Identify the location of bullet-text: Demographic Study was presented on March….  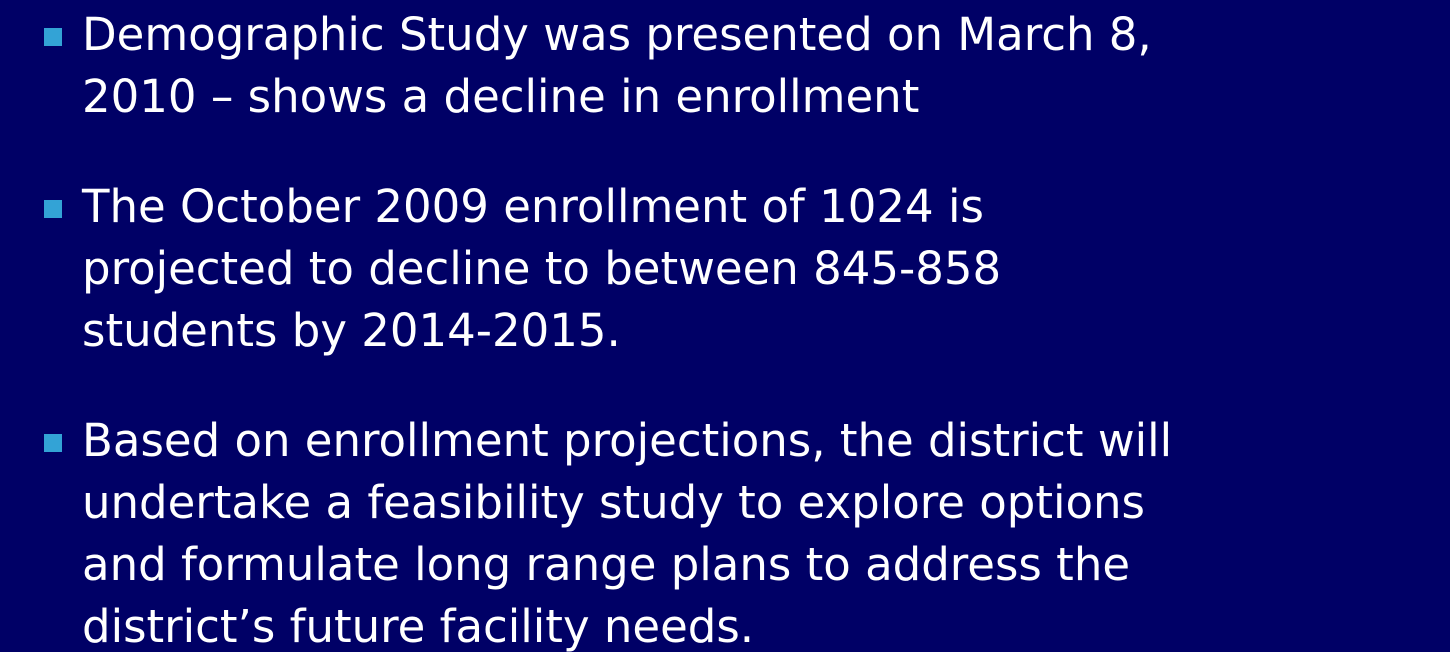
(617, 34).